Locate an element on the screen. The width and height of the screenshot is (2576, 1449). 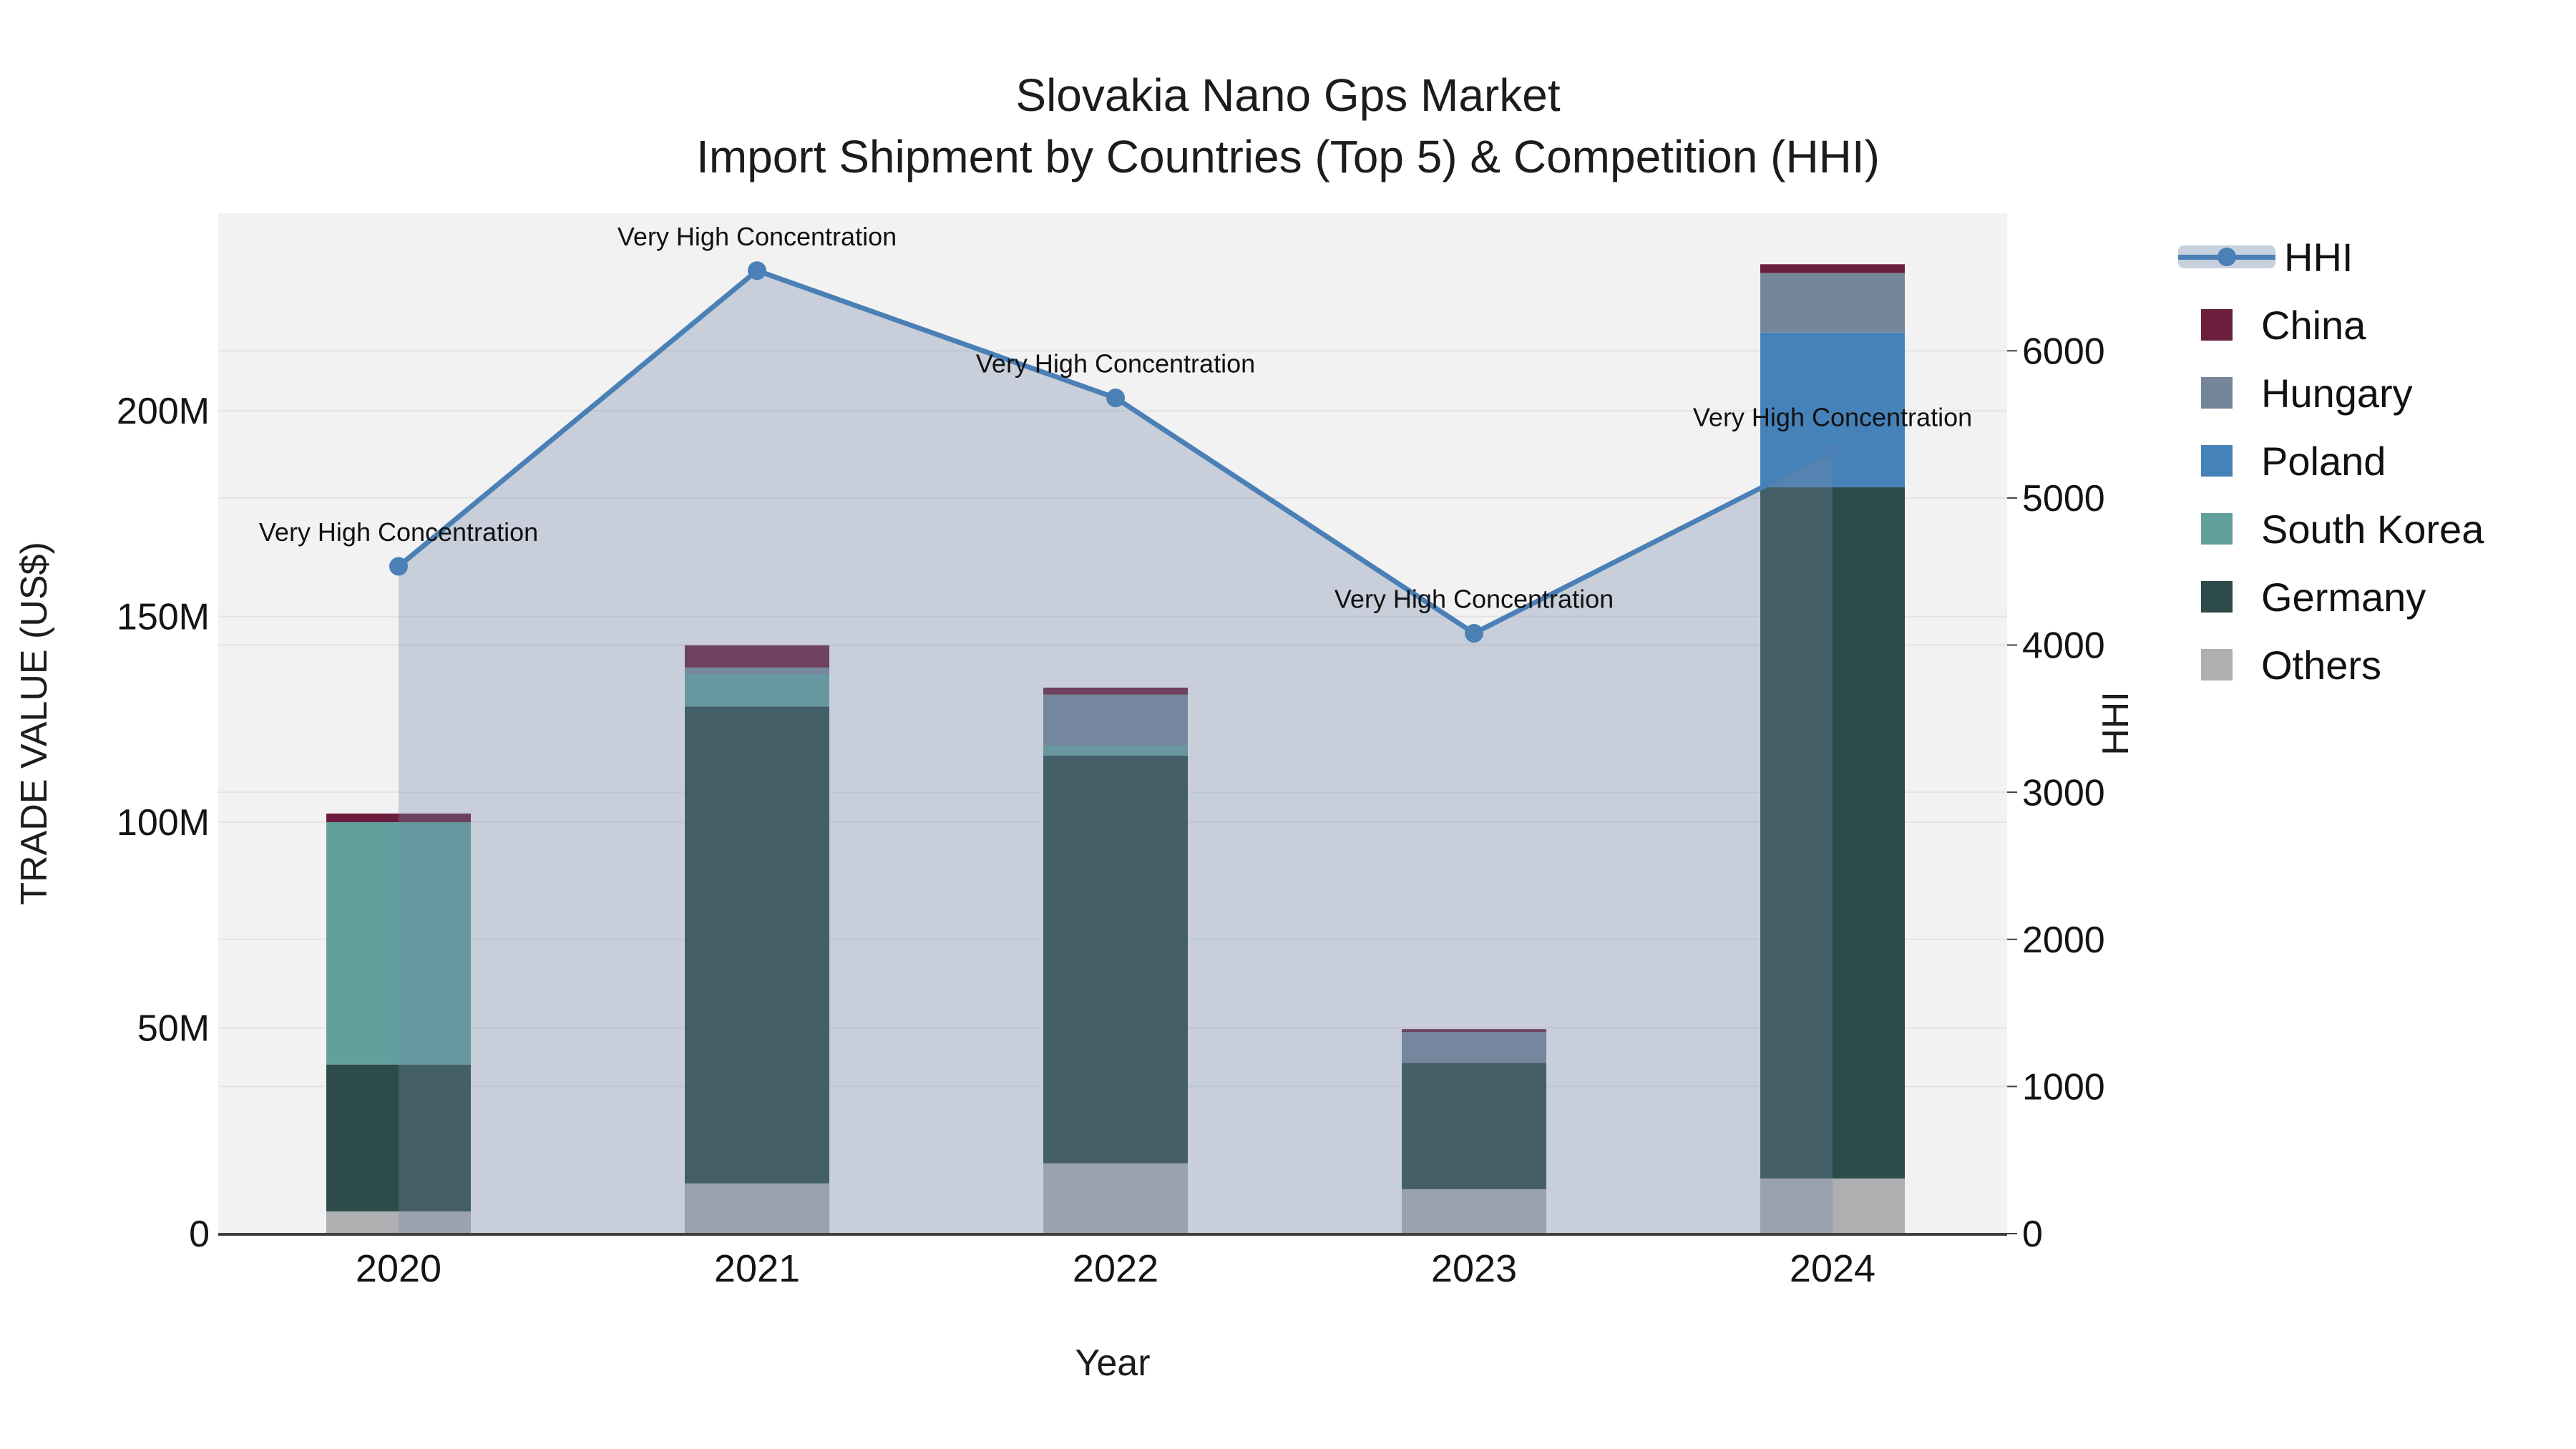
x-tick-label: 2022 is located at coordinates (1115, 1268).